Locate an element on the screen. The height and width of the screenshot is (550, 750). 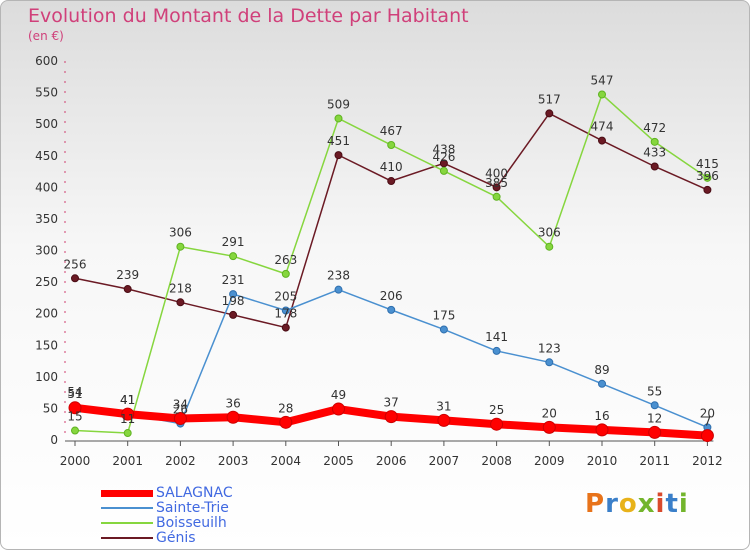
logo-letter: r is located at coordinates (612, 504).